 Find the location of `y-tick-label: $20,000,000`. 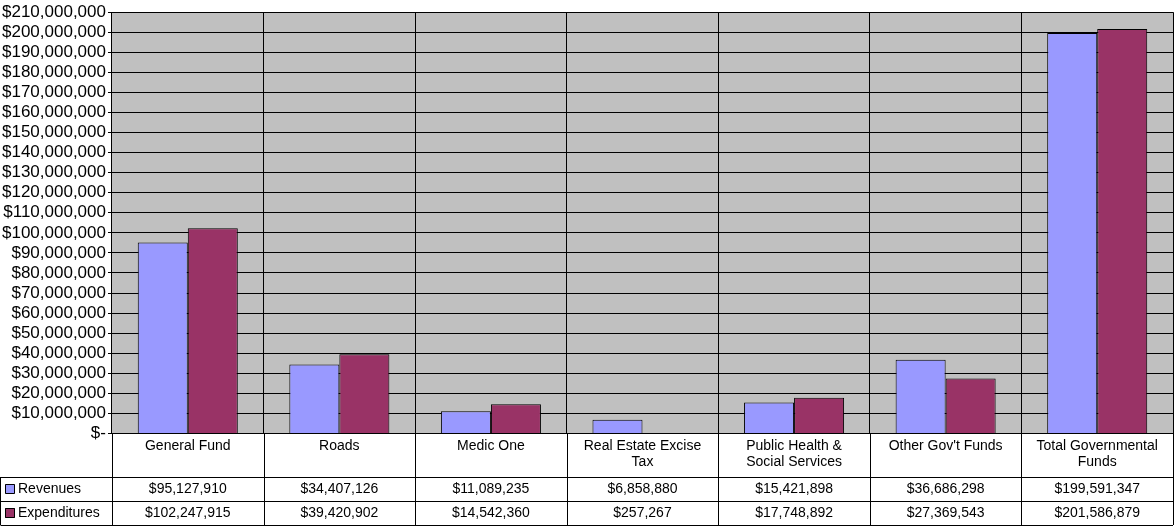

y-tick-label: $20,000,000 is located at coordinates (58, 392).